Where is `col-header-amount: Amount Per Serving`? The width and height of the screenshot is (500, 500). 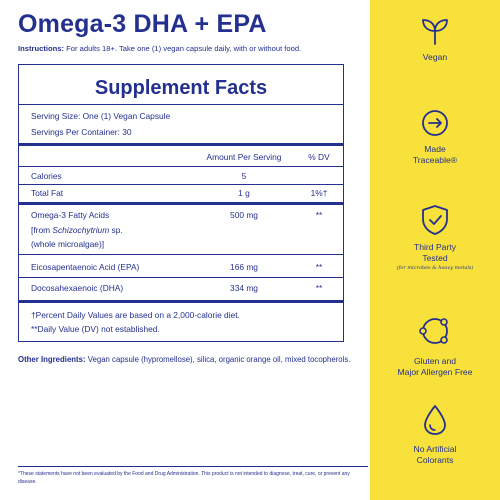 col-header-amount: Amount Per Serving is located at coordinates (244, 157).